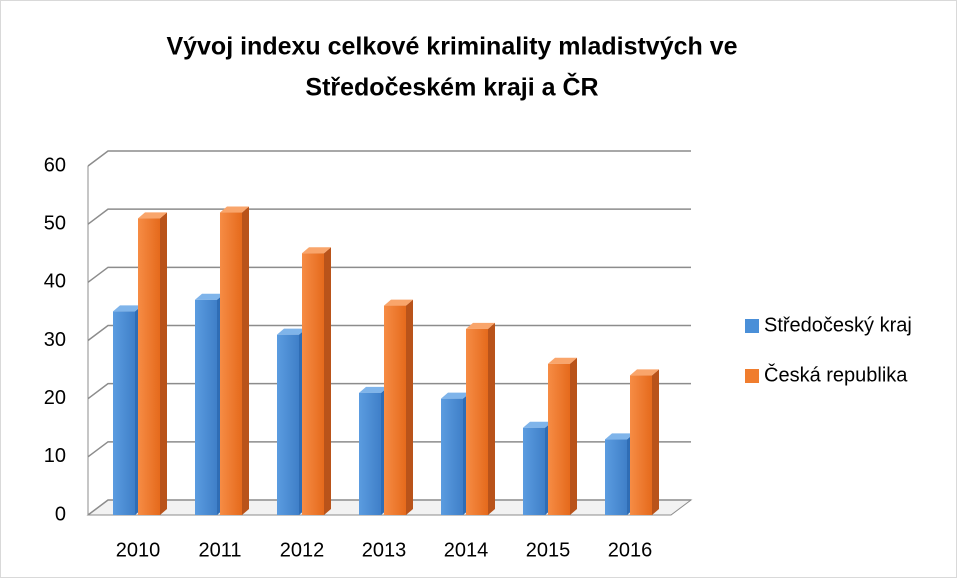  Describe the element at coordinates (548, 550) in the screenshot. I see `x-tick-label: 2015` at that location.